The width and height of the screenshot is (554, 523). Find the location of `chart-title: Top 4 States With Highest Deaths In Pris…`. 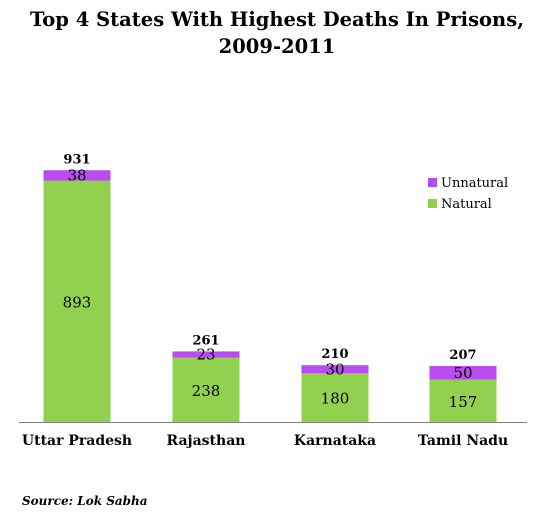

chart-title: Top 4 States With Highest Deaths In Pris… is located at coordinates (277, 33).